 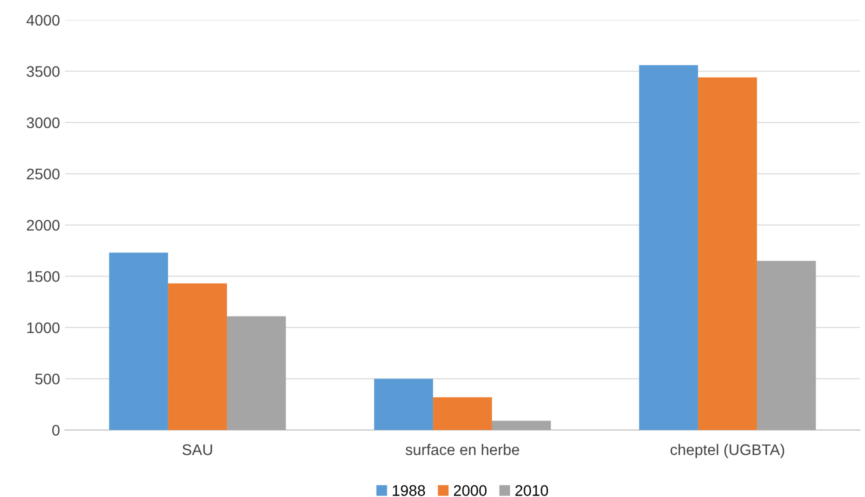 What do you see at coordinates (531, 490) in the screenshot?
I see `legend-label: 2010` at bounding box center [531, 490].